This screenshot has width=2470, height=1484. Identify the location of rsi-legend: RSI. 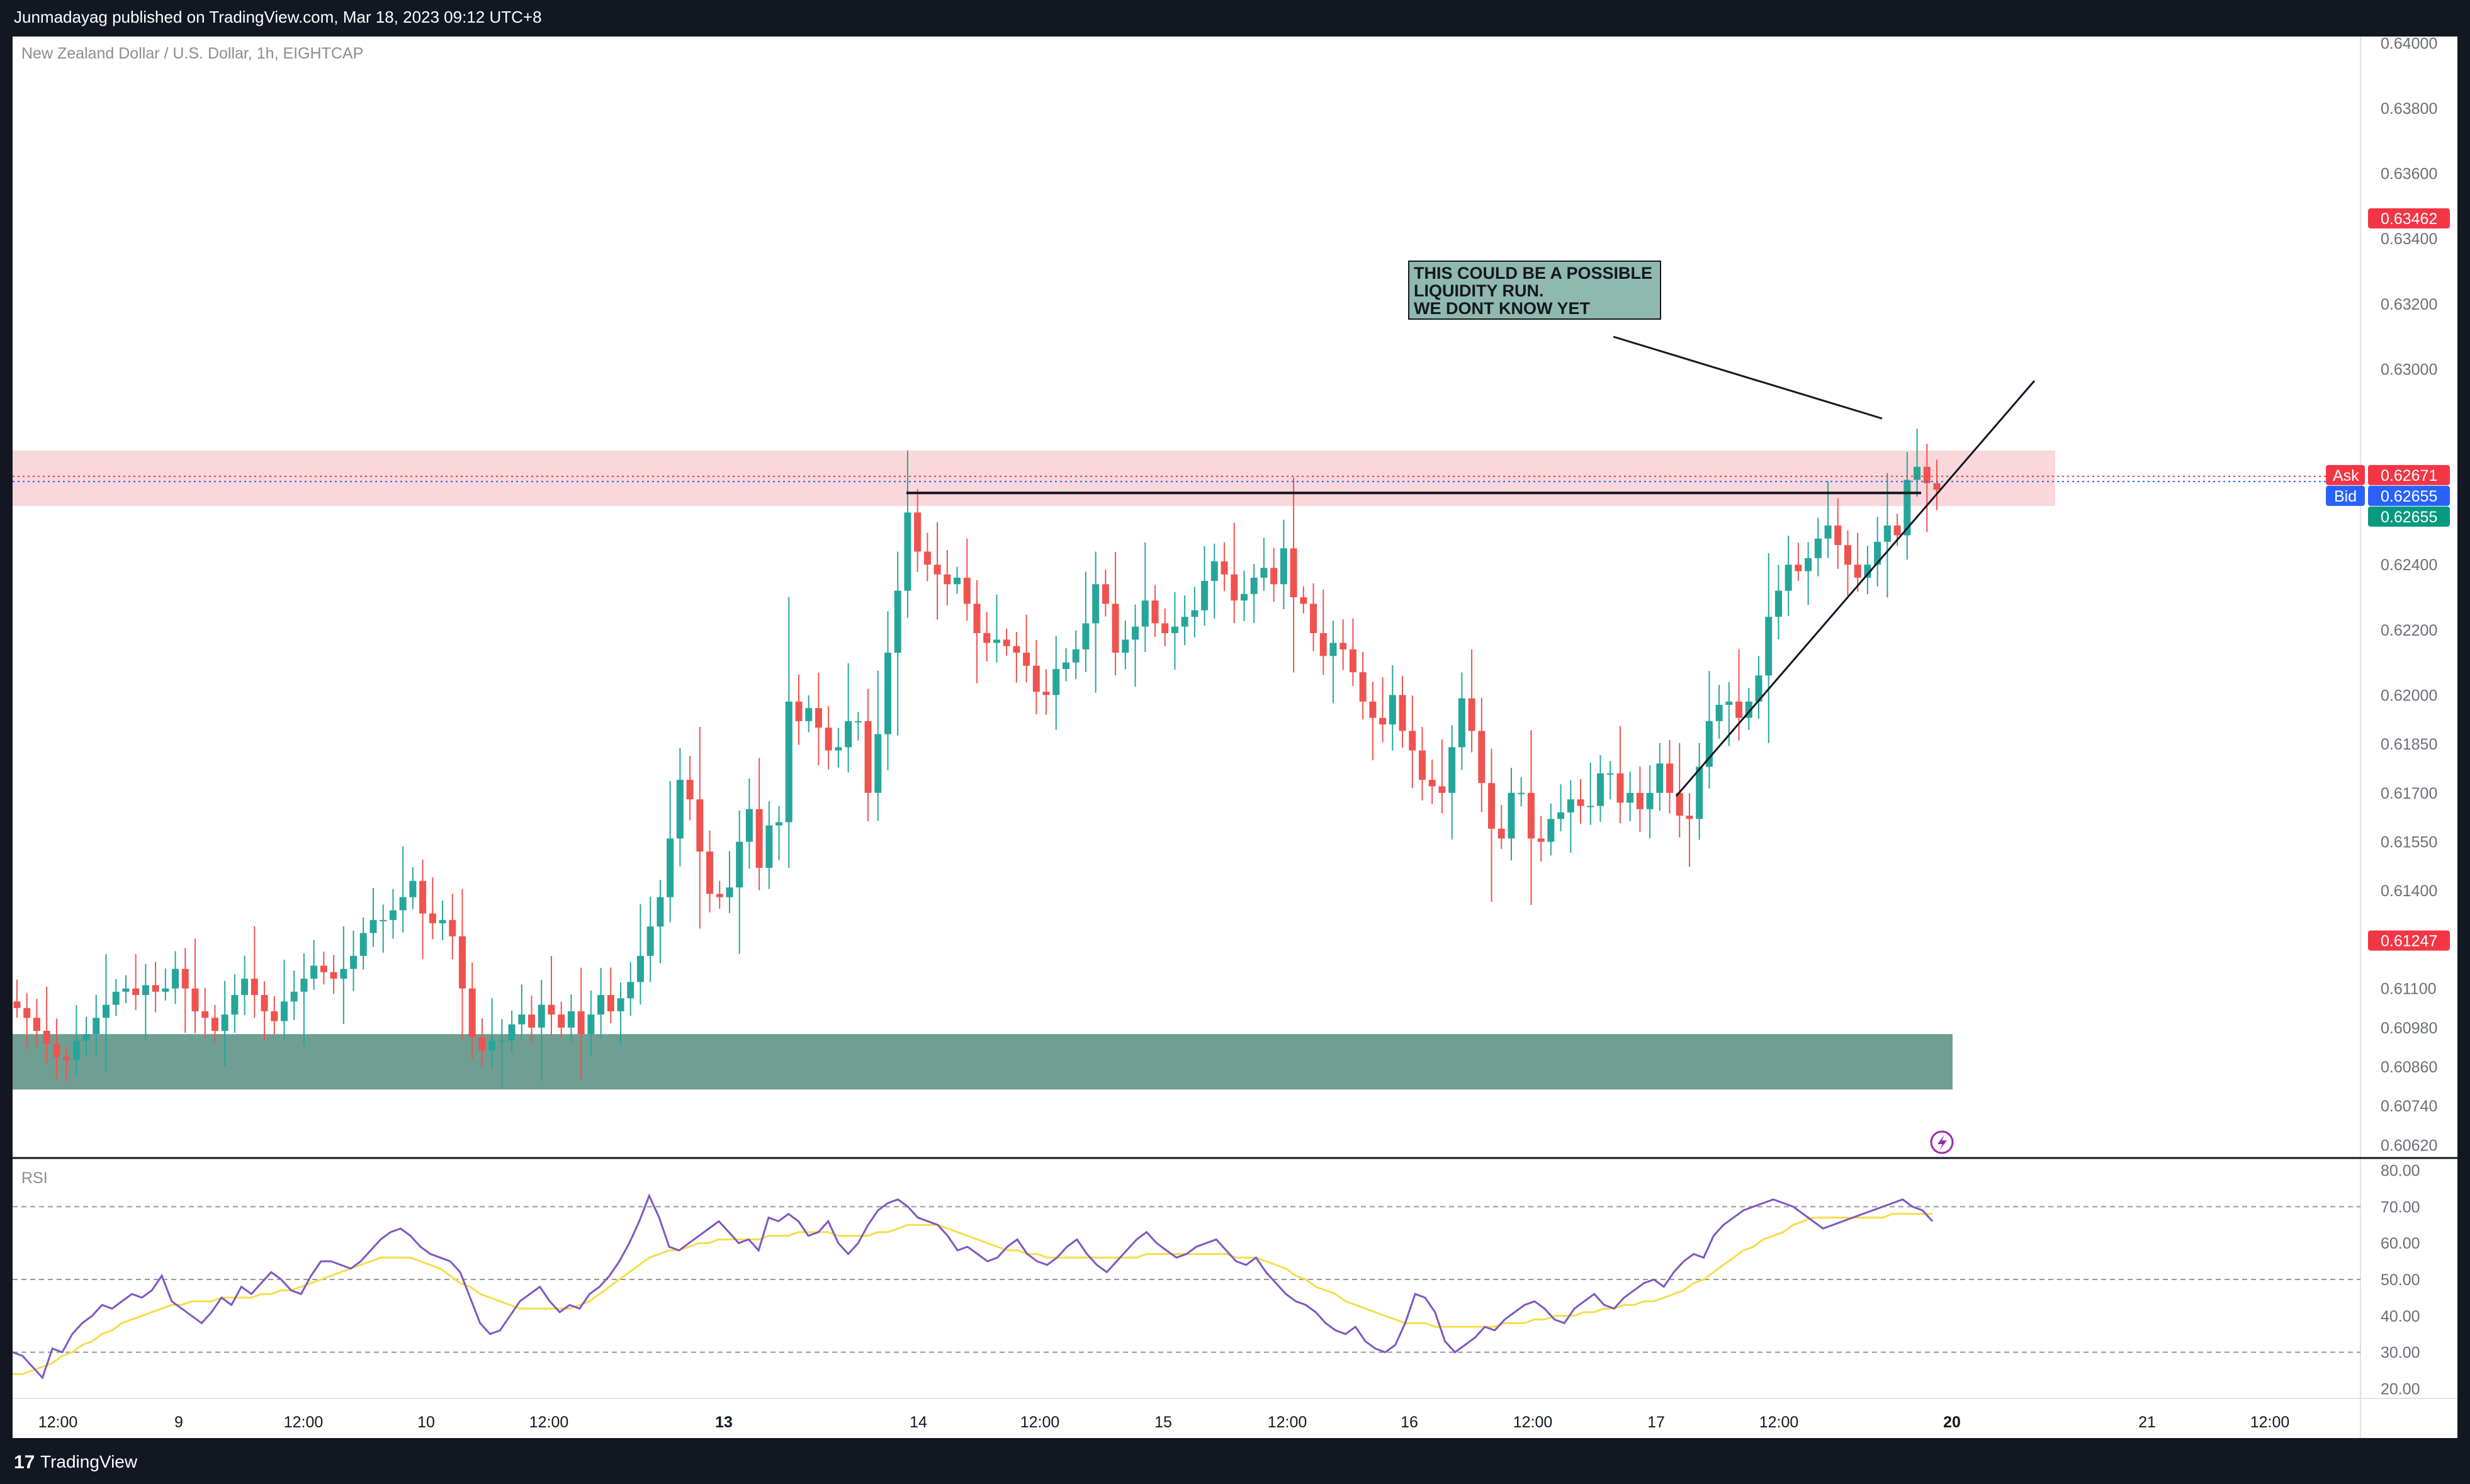
(35, 1178).